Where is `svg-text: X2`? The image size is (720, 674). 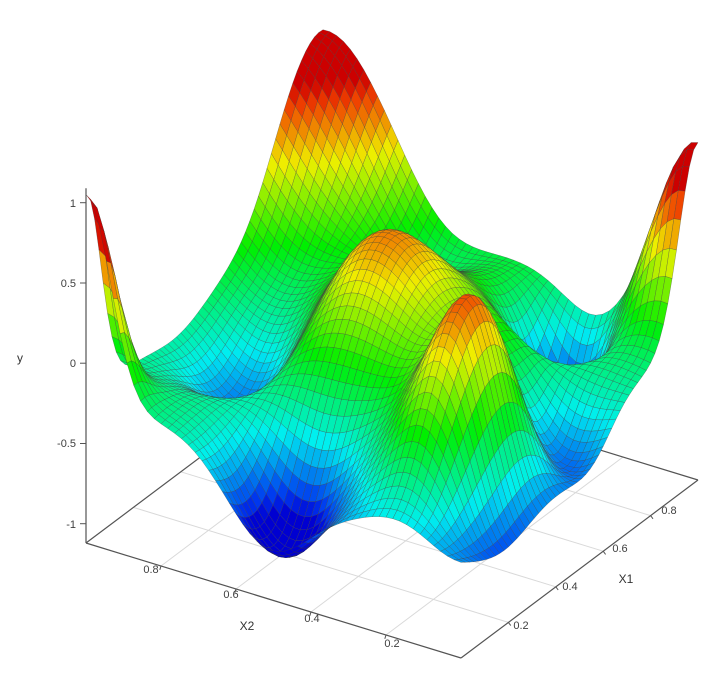
svg-text: X2 is located at coordinates (247, 626).